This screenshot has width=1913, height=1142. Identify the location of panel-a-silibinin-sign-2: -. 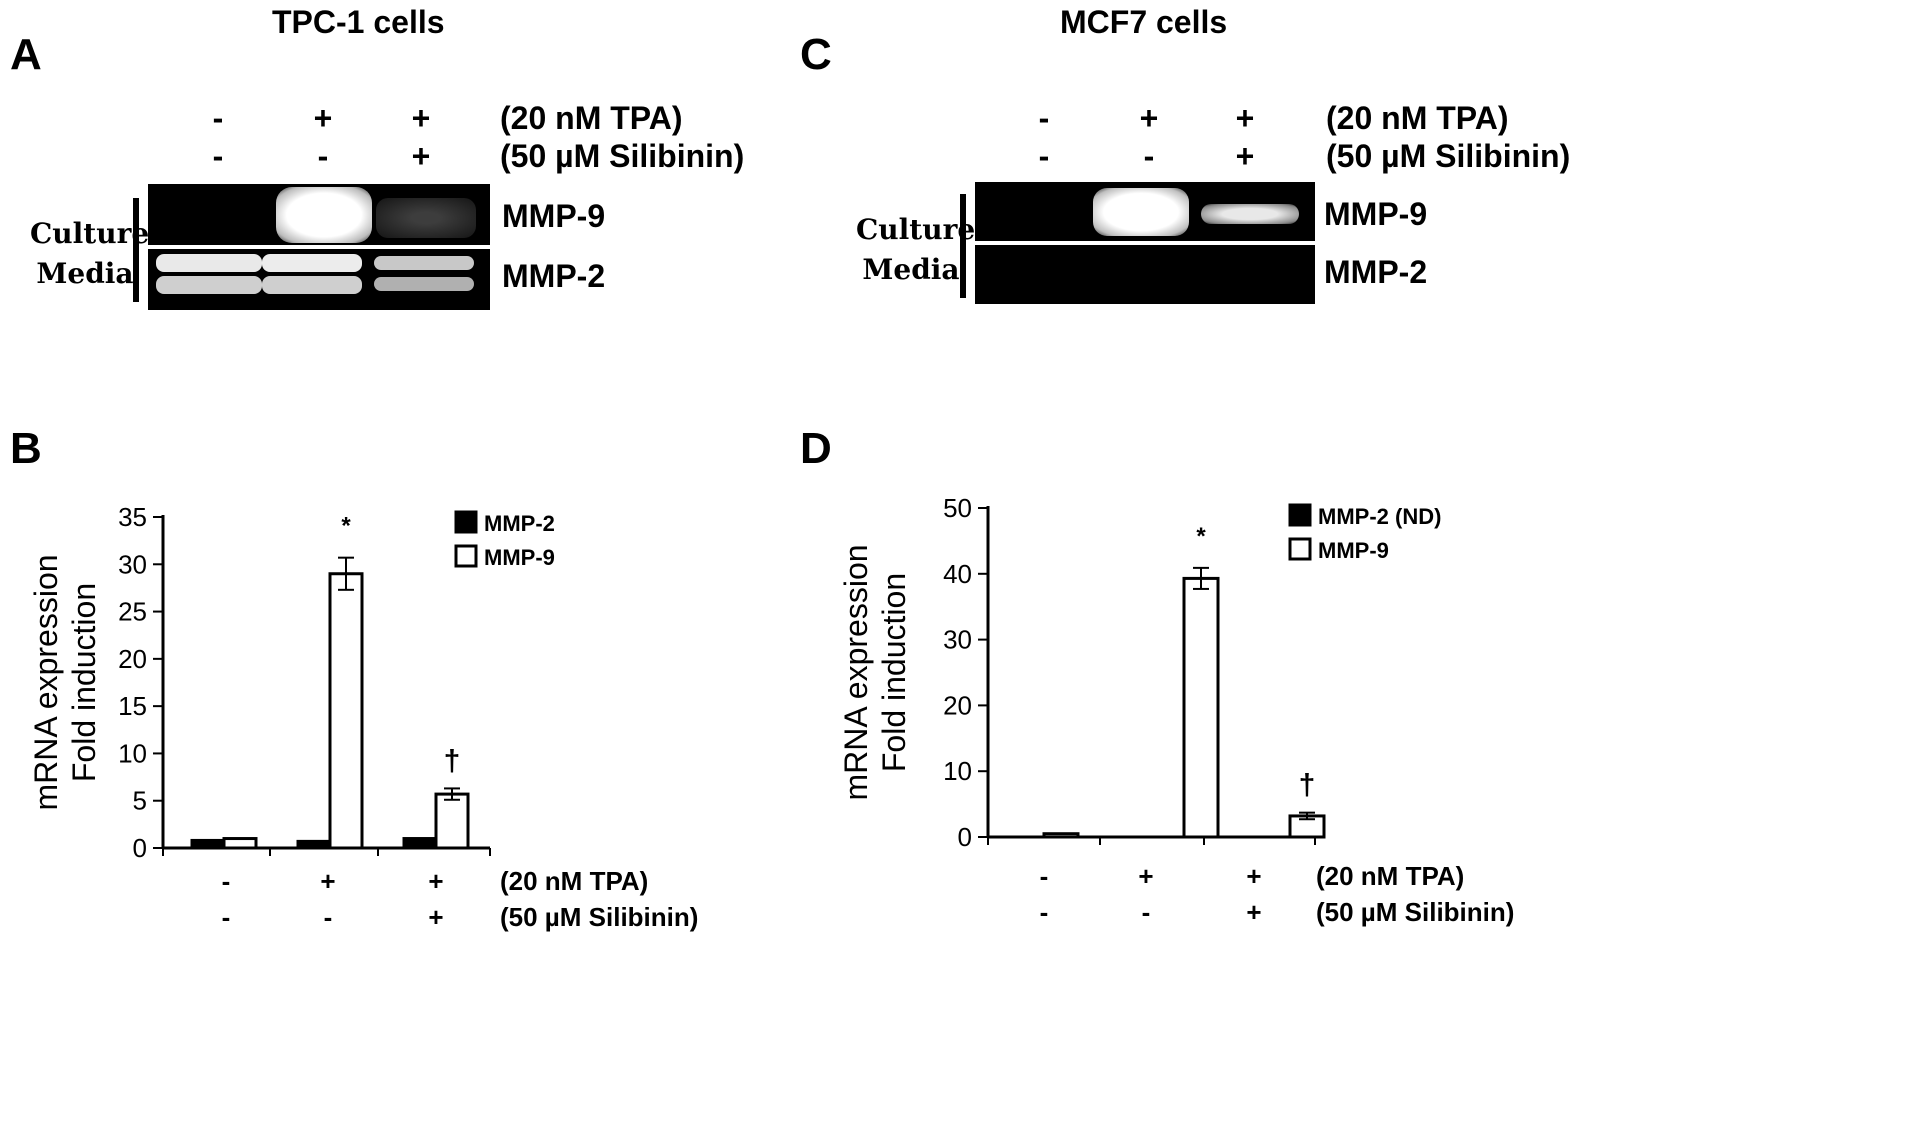
(323, 156).